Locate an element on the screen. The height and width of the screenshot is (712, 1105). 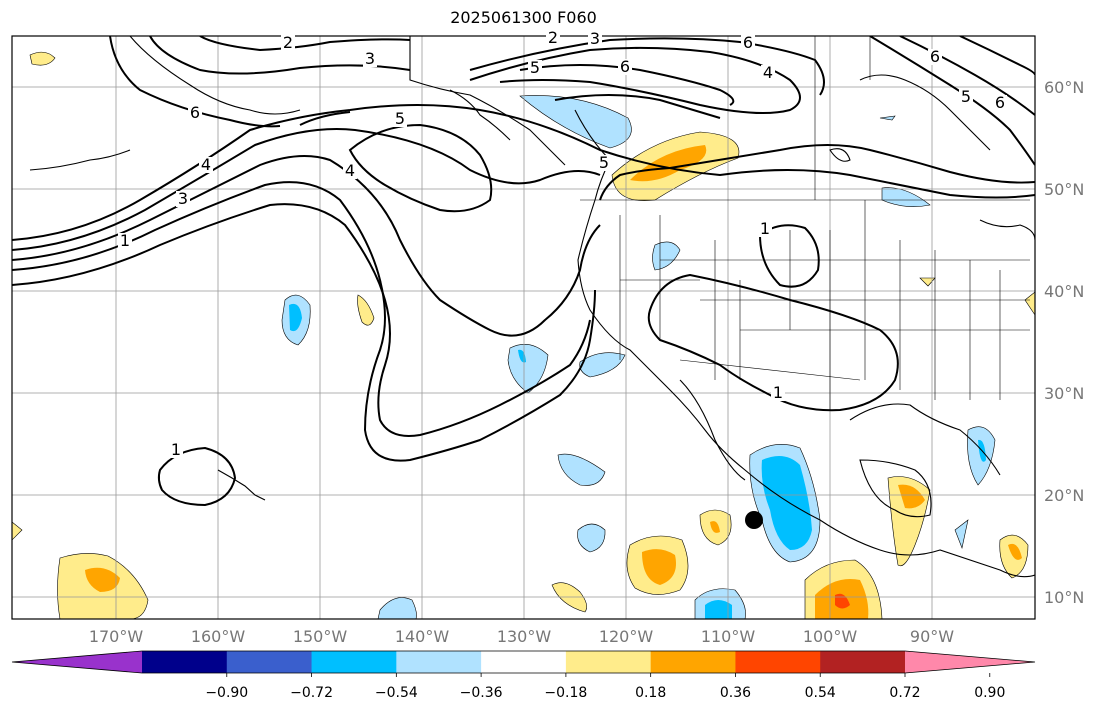
lat-label: 60°N is located at coordinates (1064, 87).